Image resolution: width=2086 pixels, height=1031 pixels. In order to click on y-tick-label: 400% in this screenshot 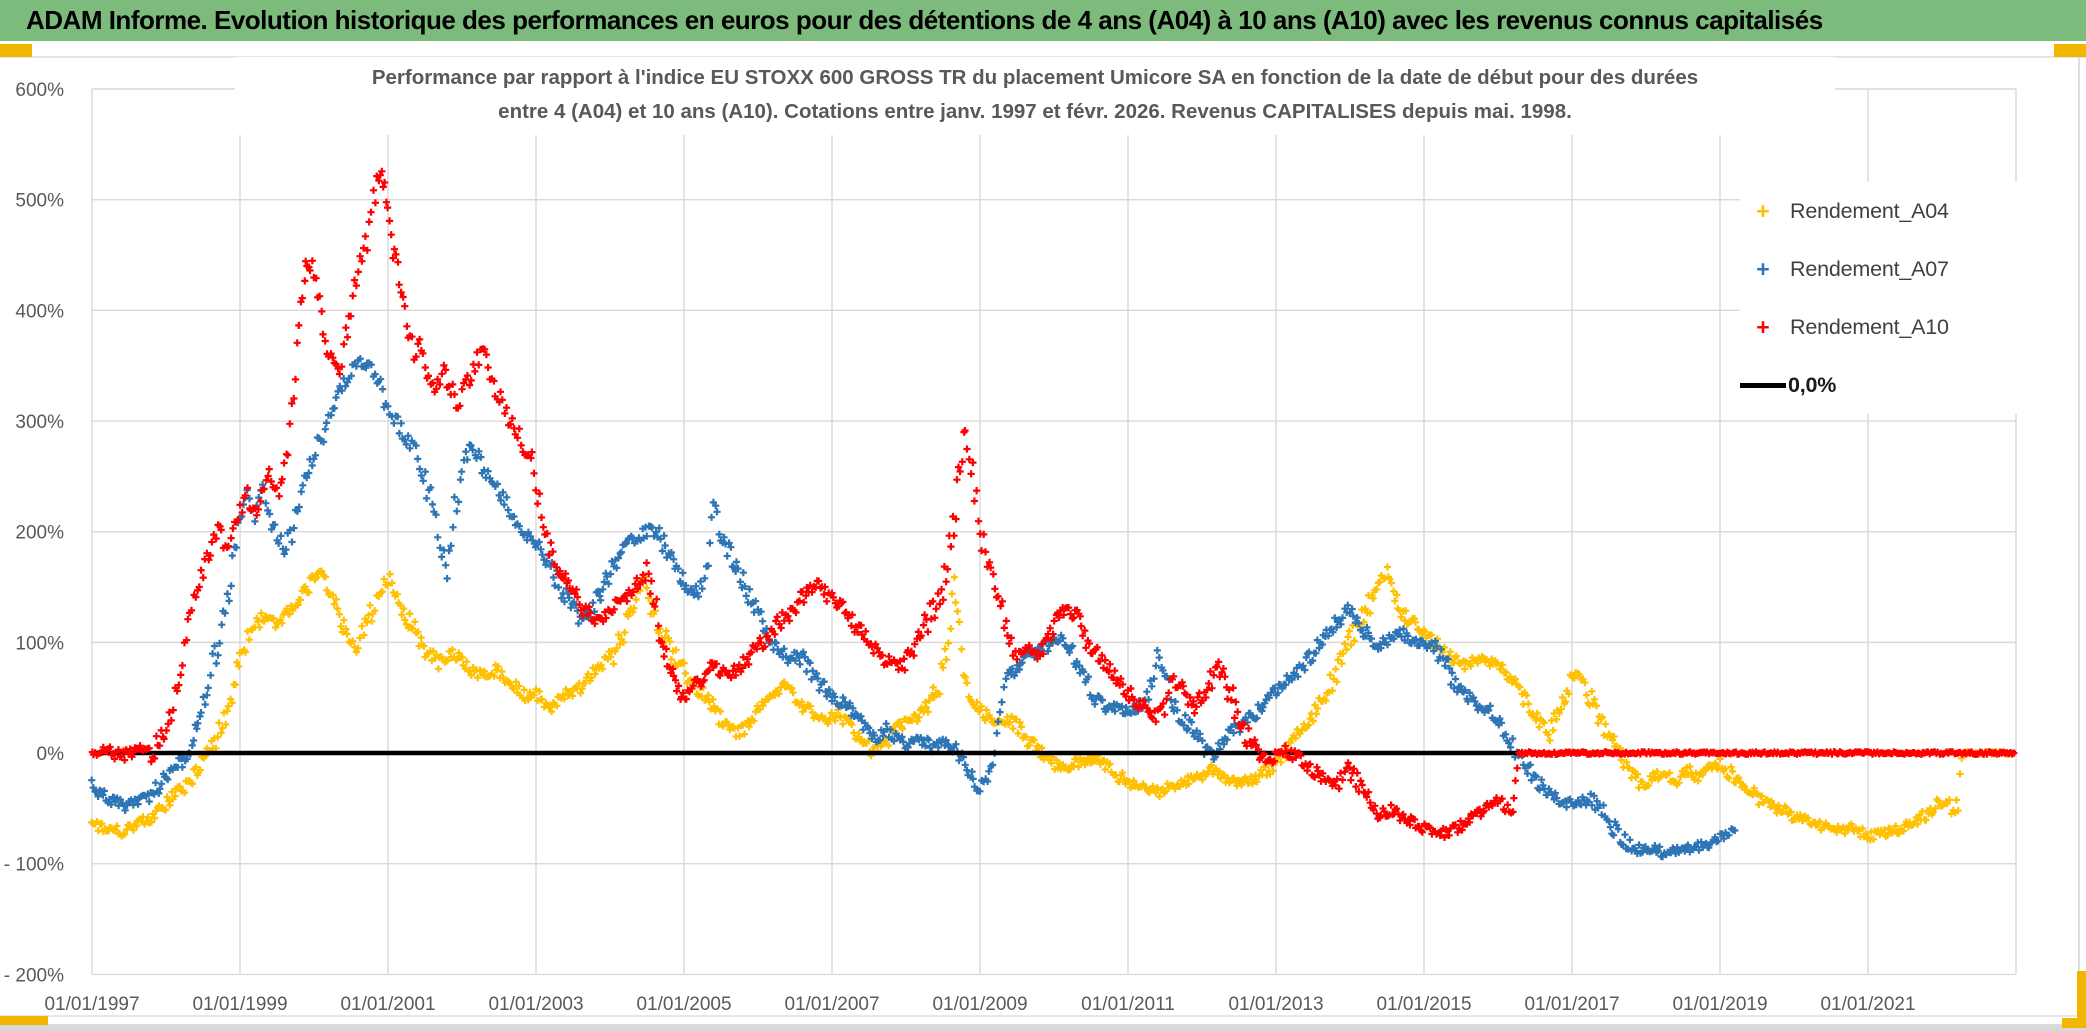, I will do `click(39, 311)`.